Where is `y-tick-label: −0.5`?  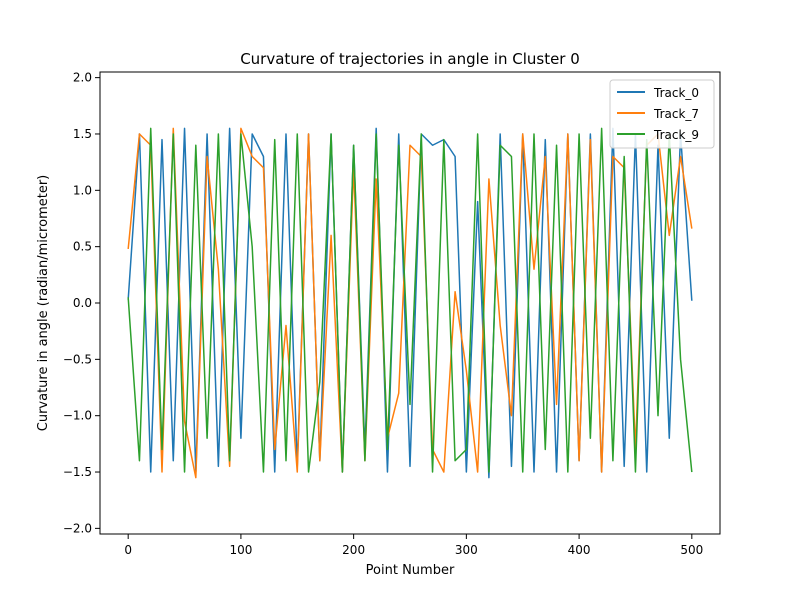
y-tick-label: −0.5 is located at coordinates (77, 359).